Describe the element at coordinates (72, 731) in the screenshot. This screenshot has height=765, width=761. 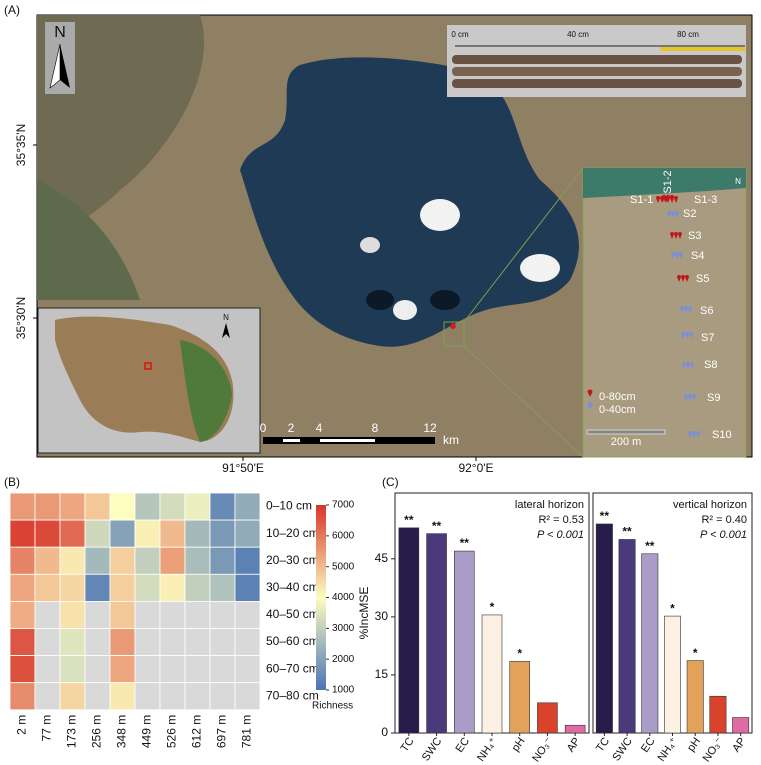
I see `x-tick-label: 173 m` at that location.